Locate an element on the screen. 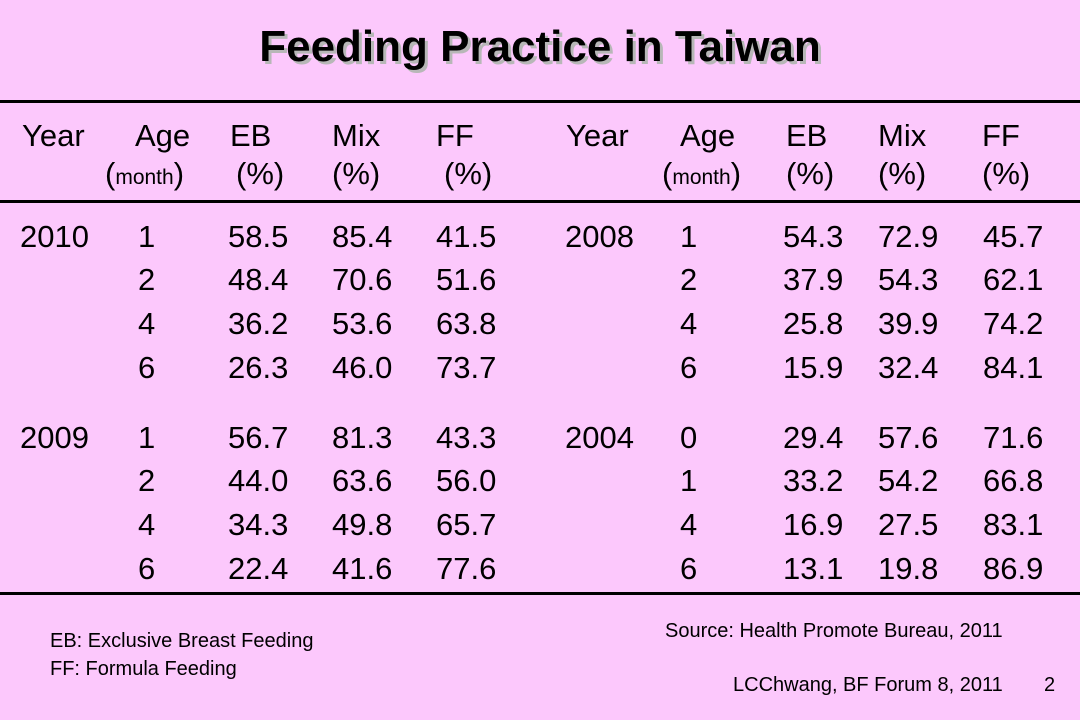  cell-mix: 72.9 is located at coordinates (908, 236).